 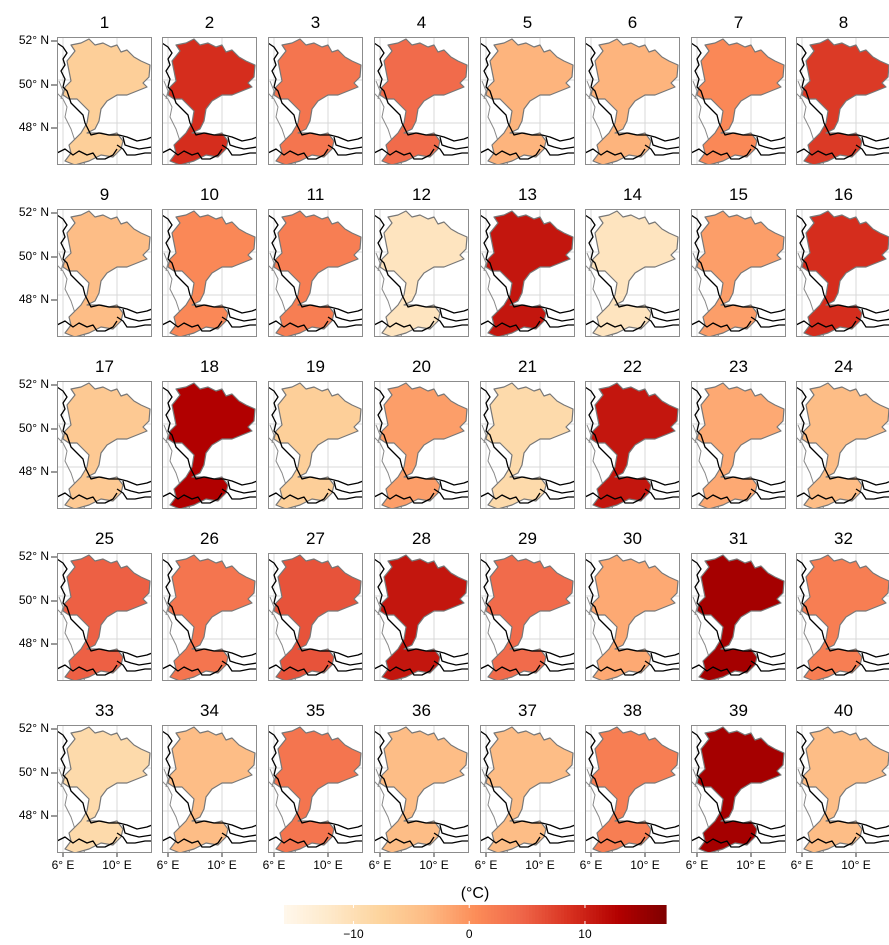 I want to click on map-panel: 25, so click(x=104, y=605).